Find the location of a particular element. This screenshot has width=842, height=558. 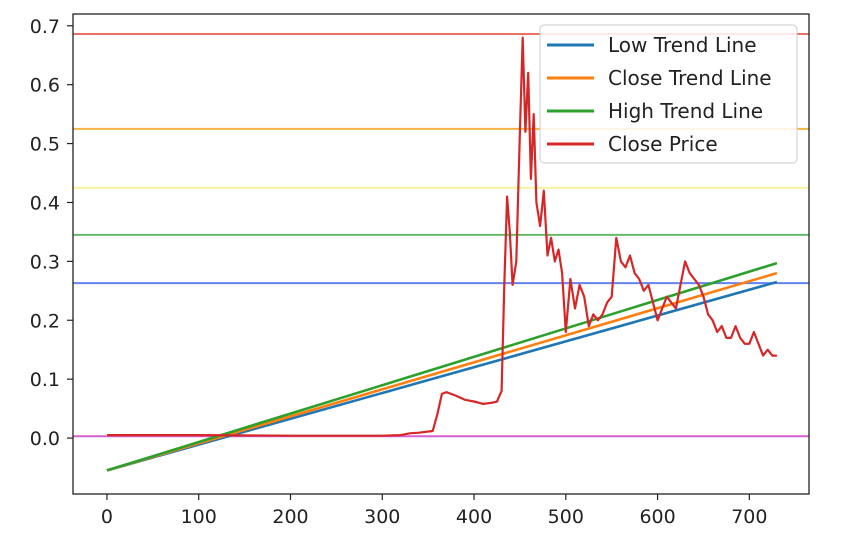

x-tick-label-7: 700 is located at coordinates (749, 517).